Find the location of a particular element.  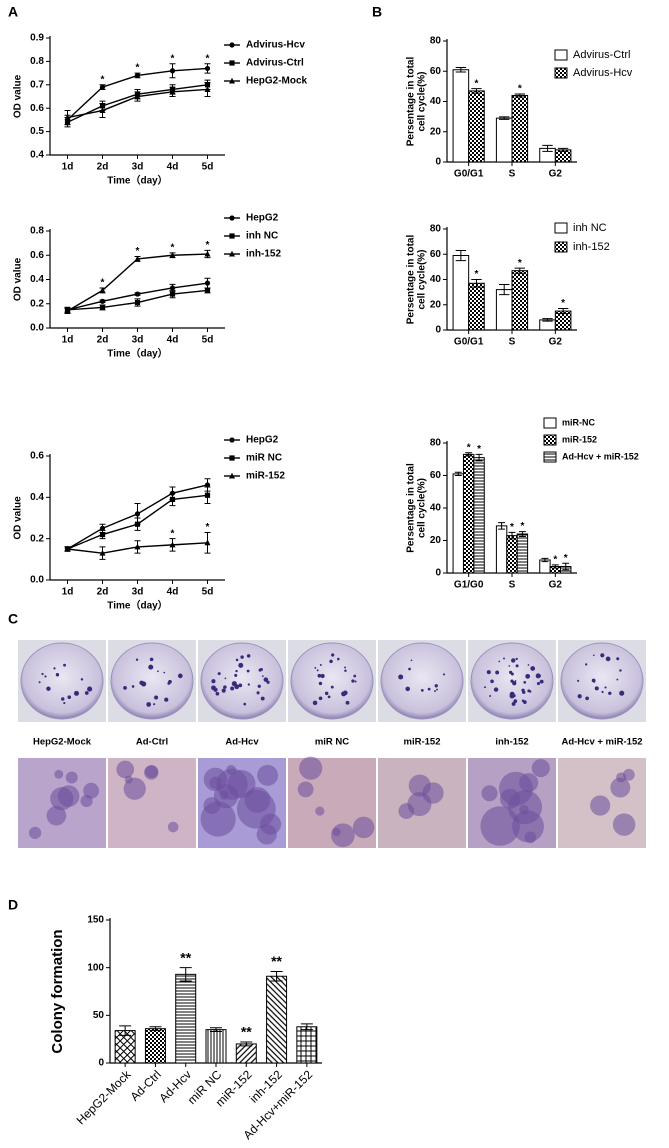

panel-label: B is located at coordinates (377, 12).